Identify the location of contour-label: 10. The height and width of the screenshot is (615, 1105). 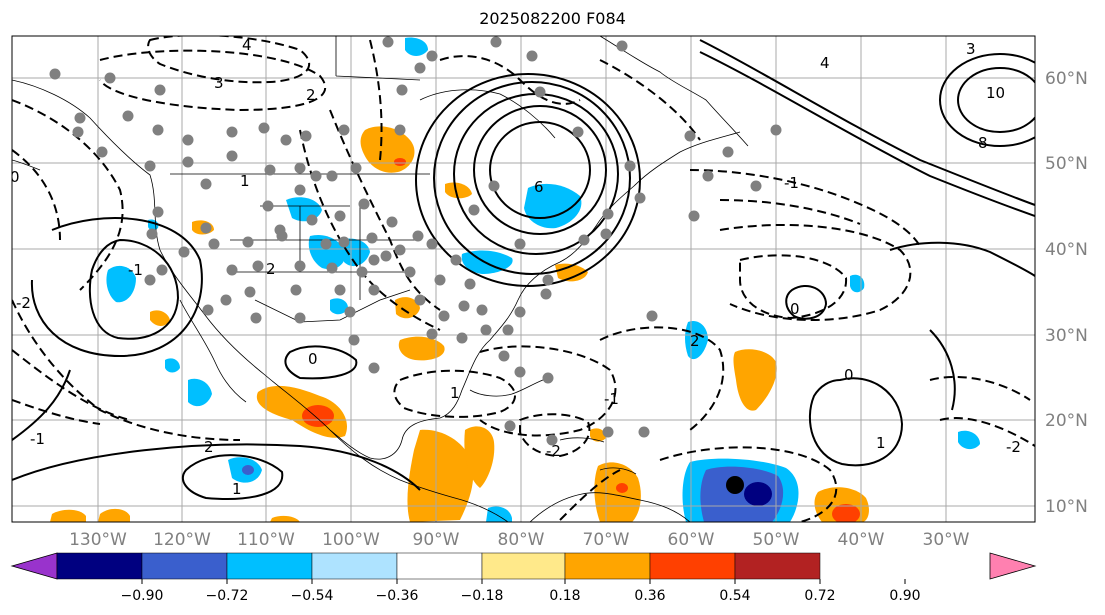
(995, 93).